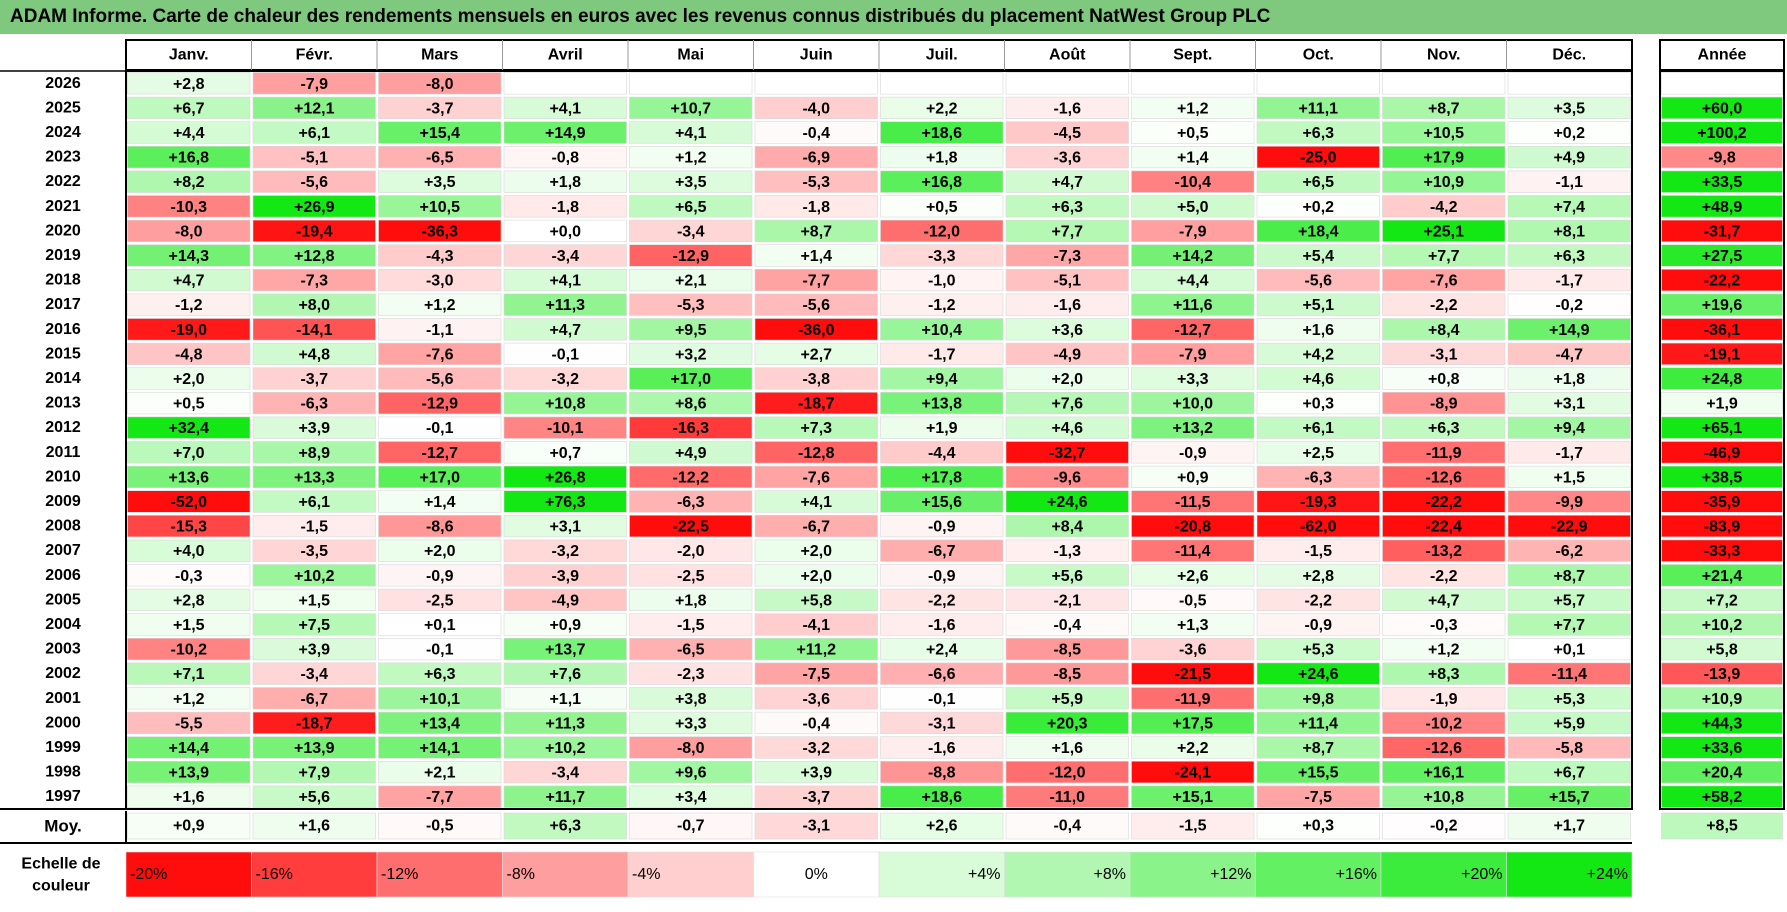 Image resolution: width=1787 pixels, height=912 pixels. I want to click on cell-value: +5,3, so click(1318, 650).